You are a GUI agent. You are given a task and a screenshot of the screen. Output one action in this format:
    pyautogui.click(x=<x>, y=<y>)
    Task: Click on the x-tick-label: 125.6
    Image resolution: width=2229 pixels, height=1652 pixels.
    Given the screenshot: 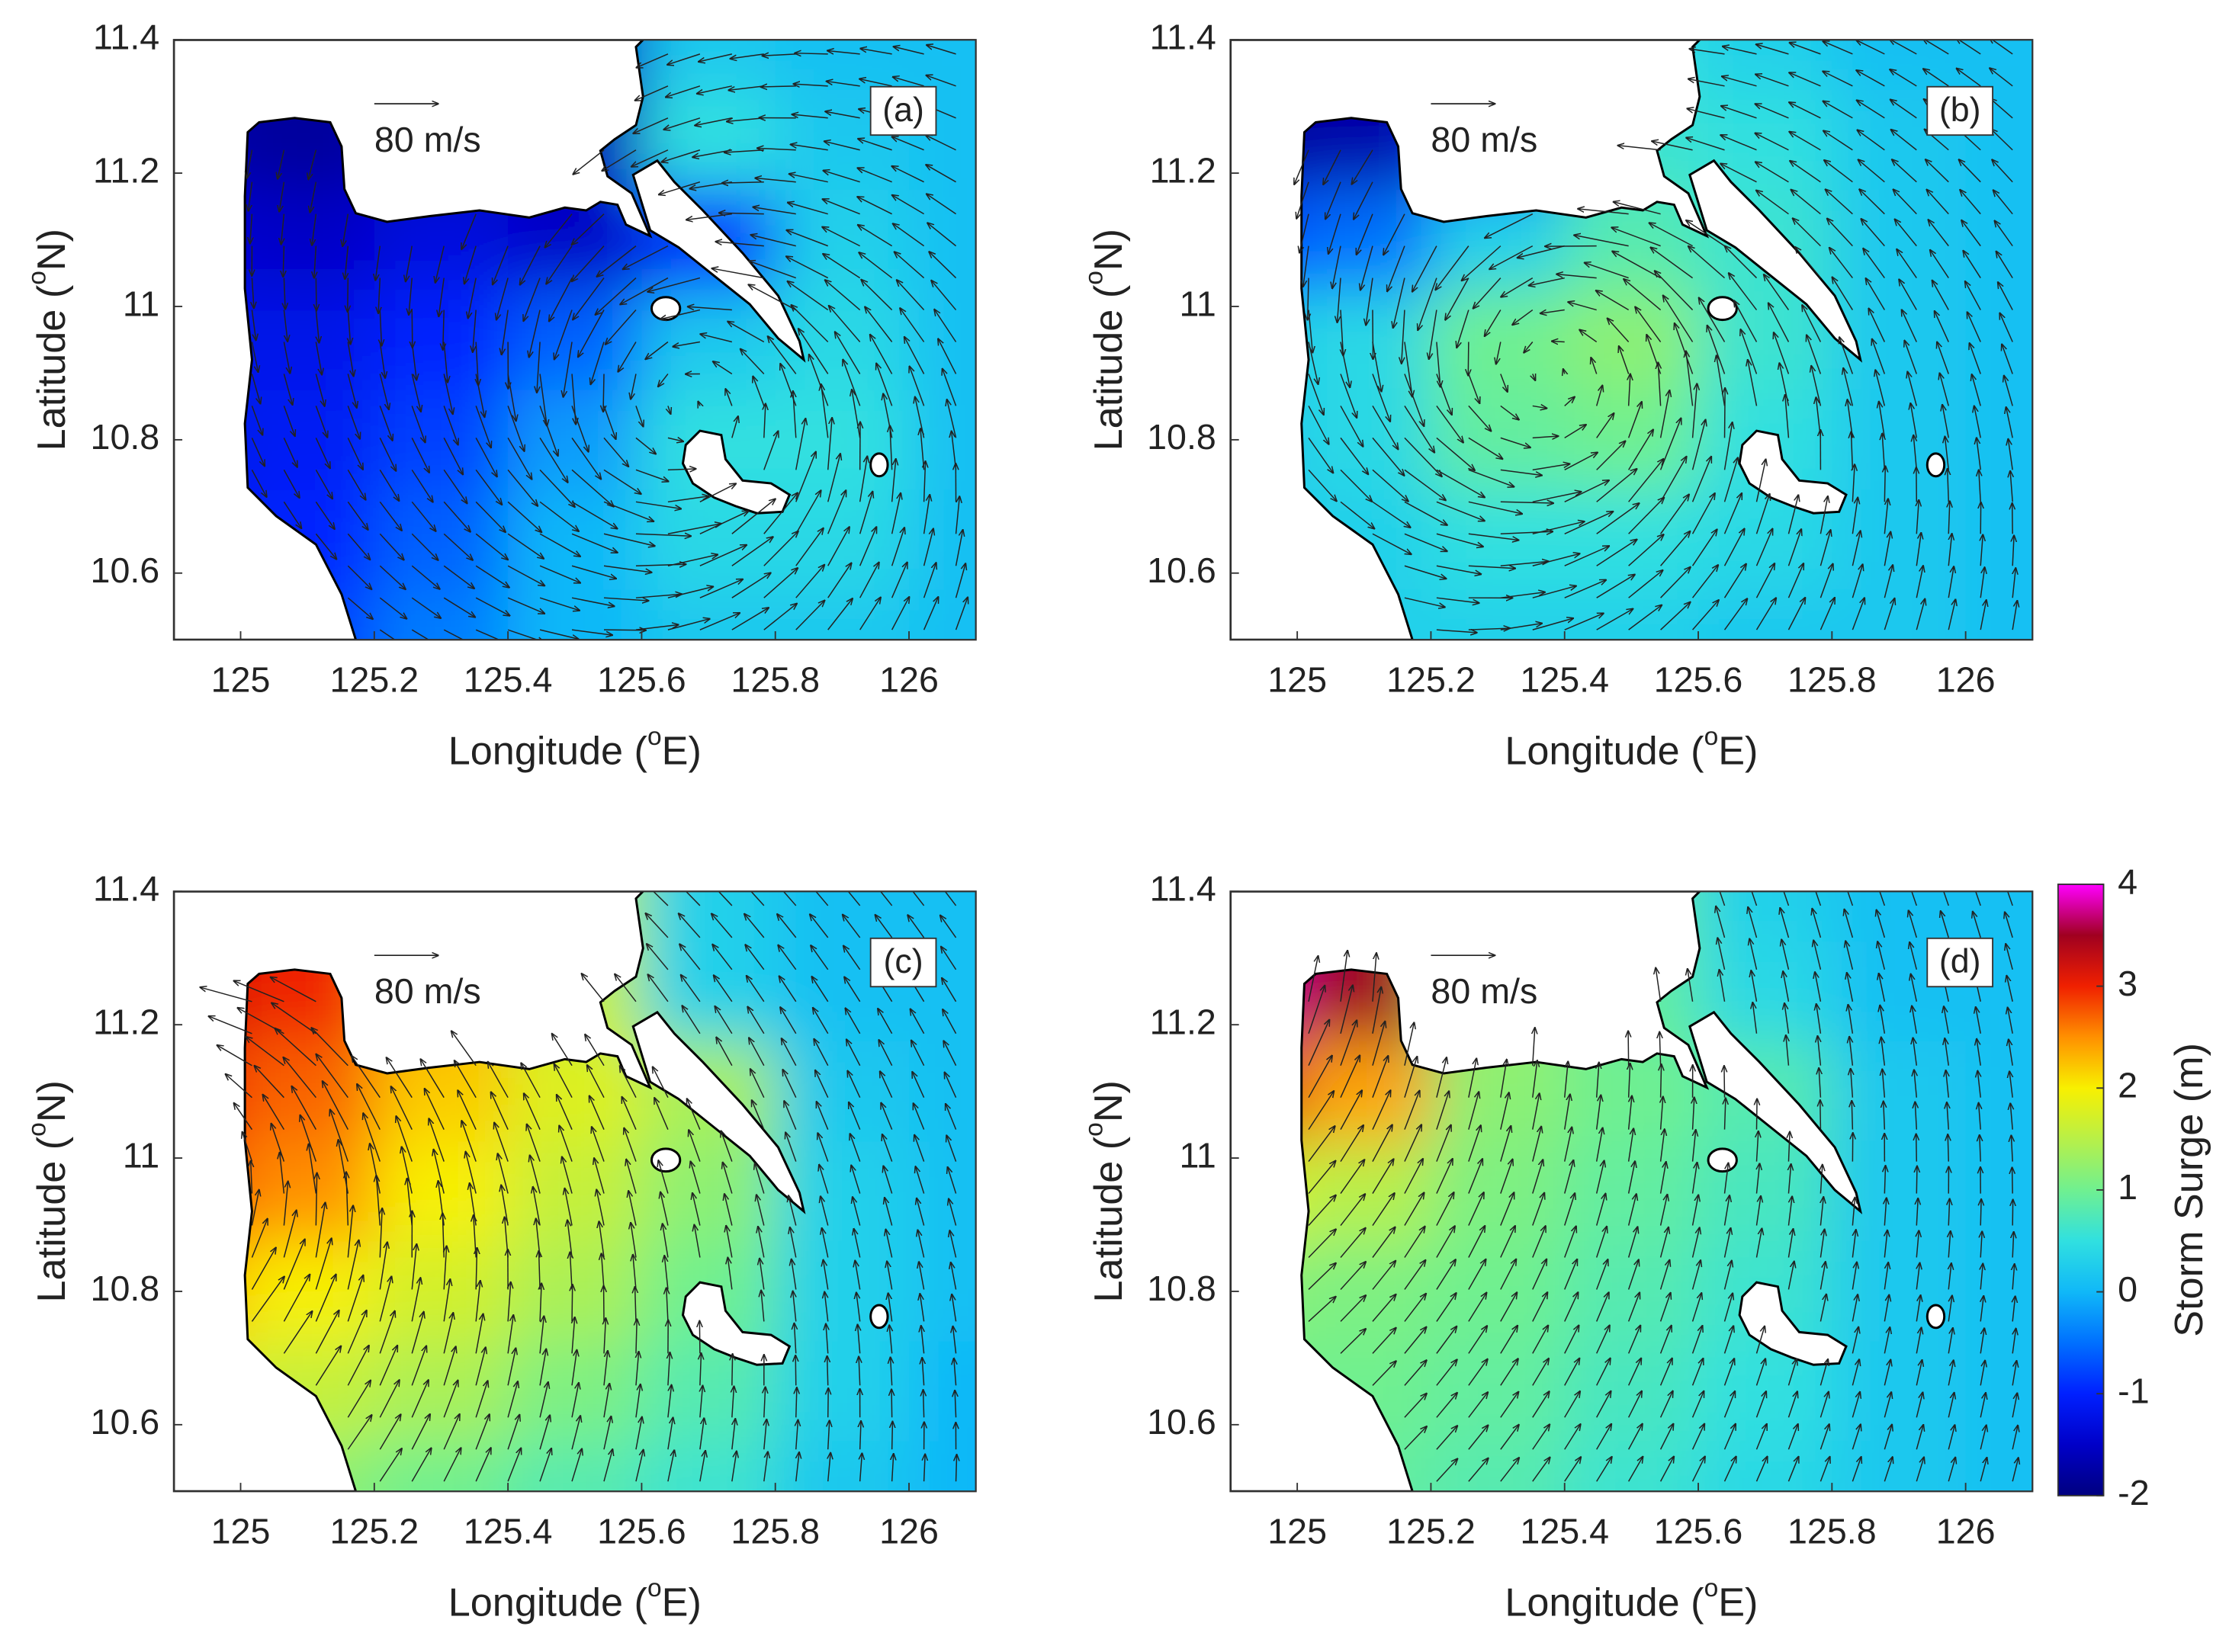 What is the action you would take?
    pyautogui.click(x=641, y=1531)
    